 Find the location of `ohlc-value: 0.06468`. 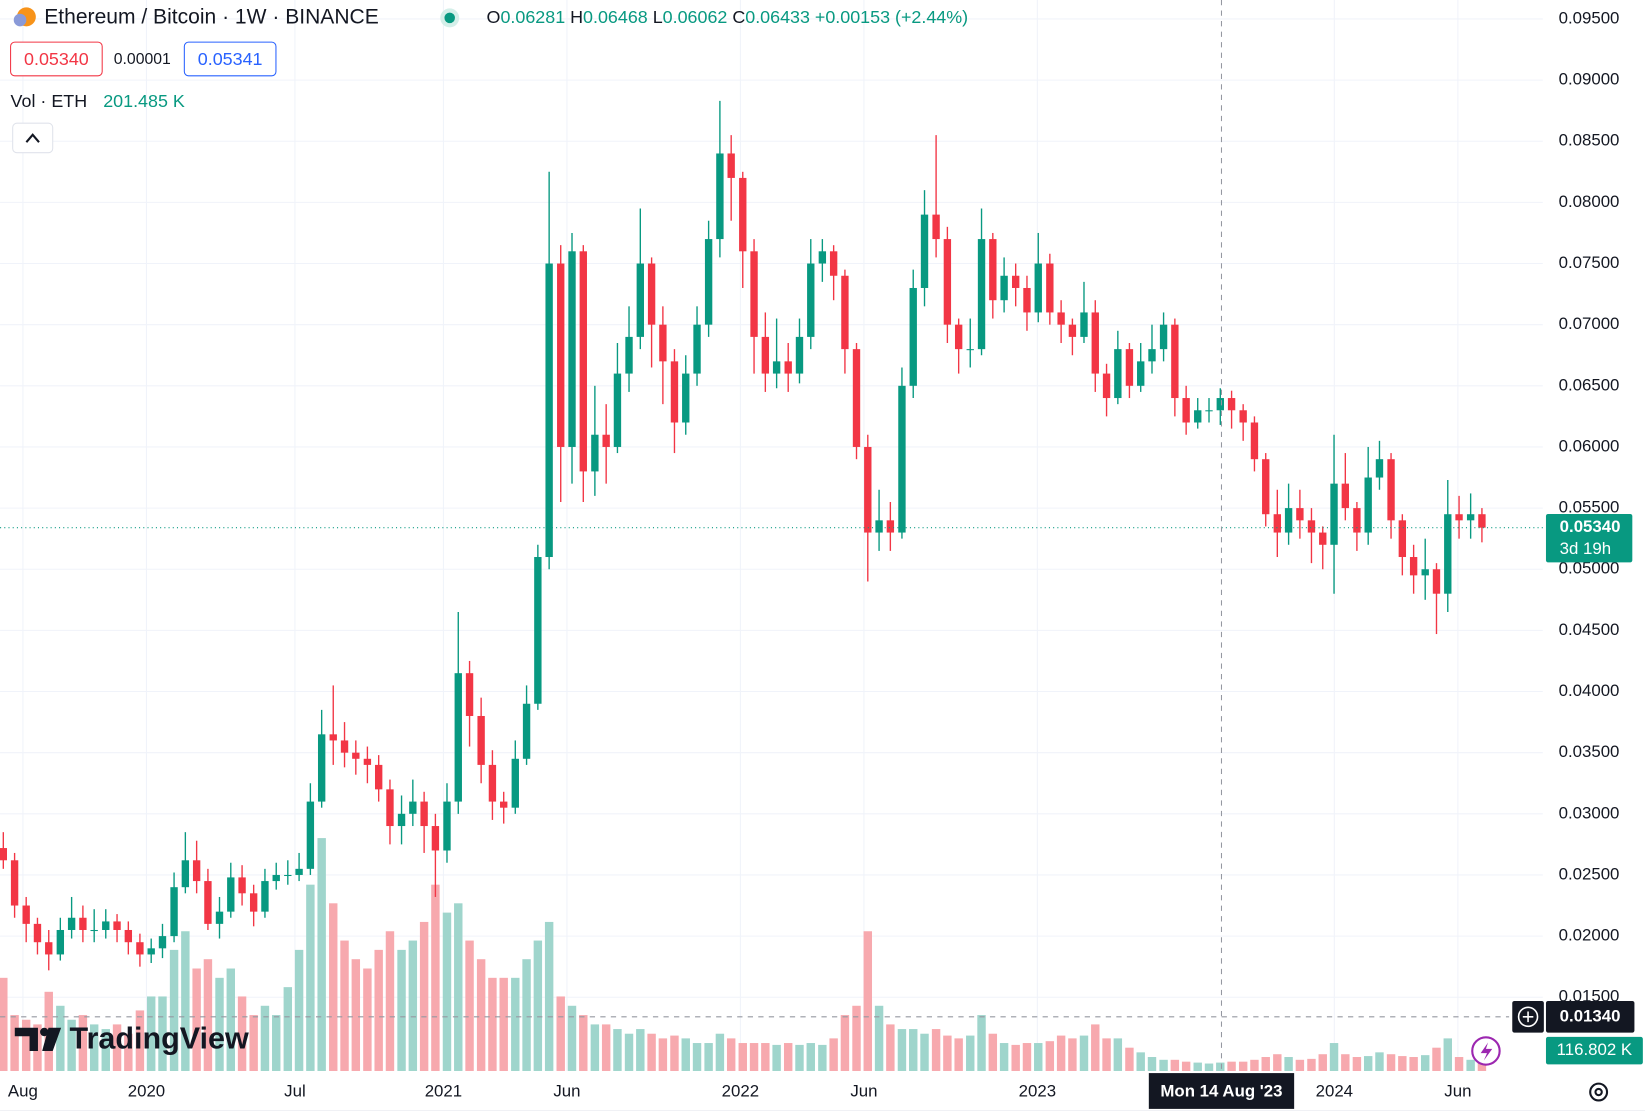

ohlc-value: 0.06468 is located at coordinates (615, 17).